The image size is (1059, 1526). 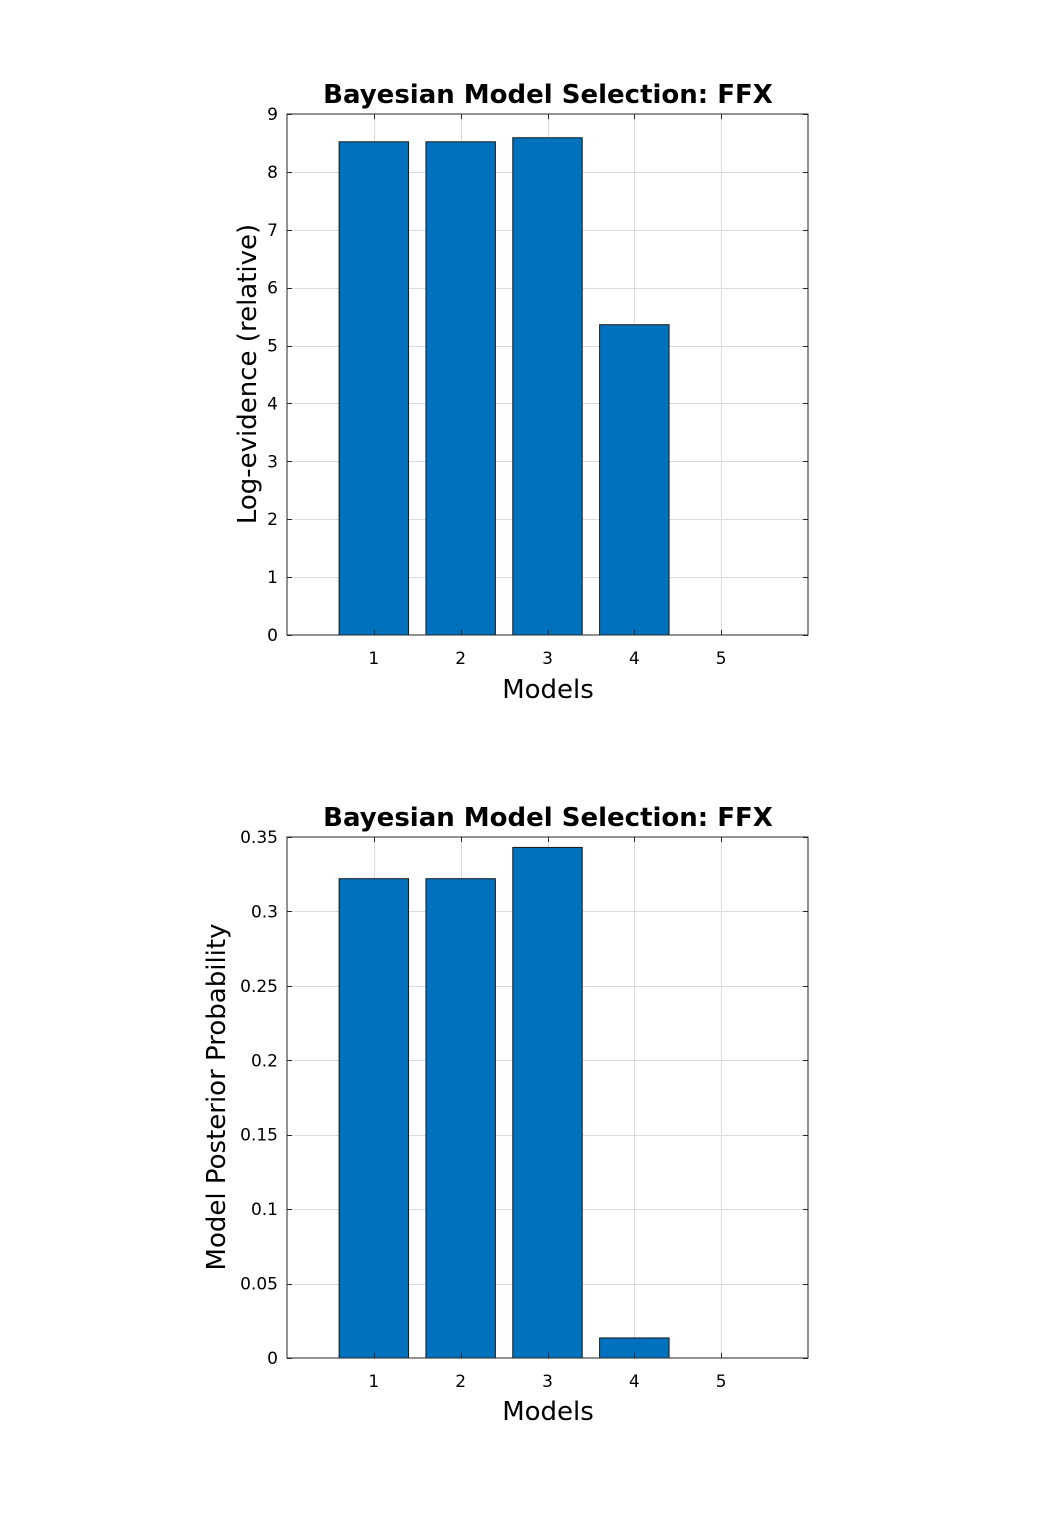 What do you see at coordinates (264, 912) in the screenshot?
I see `y-tick-label: 0.3` at bounding box center [264, 912].